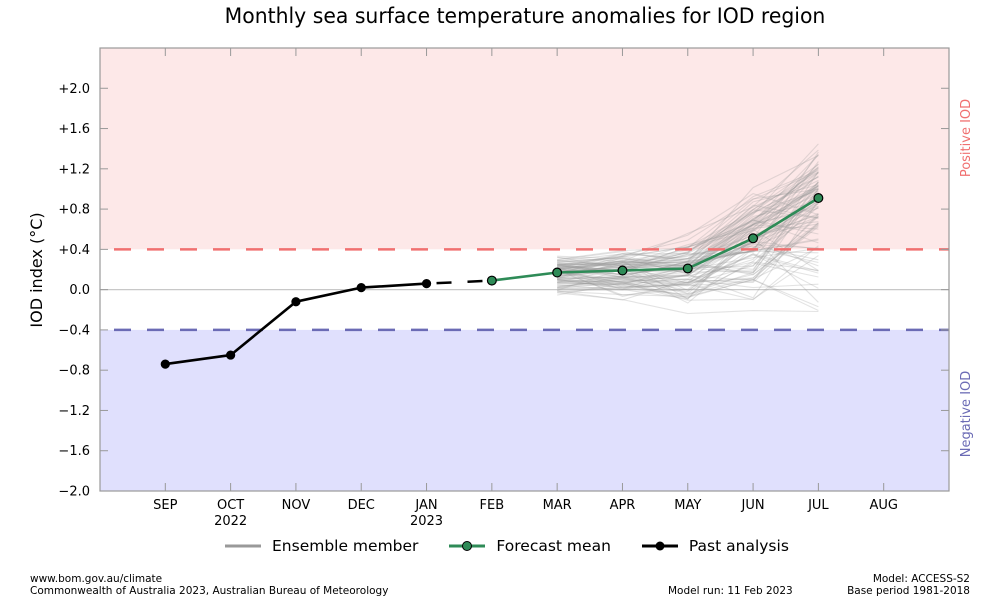 This screenshot has width=1000, height=600. What do you see at coordinates (467, 546) in the screenshot?
I see `forecast-marker-icon` at bounding box center [467, 546].